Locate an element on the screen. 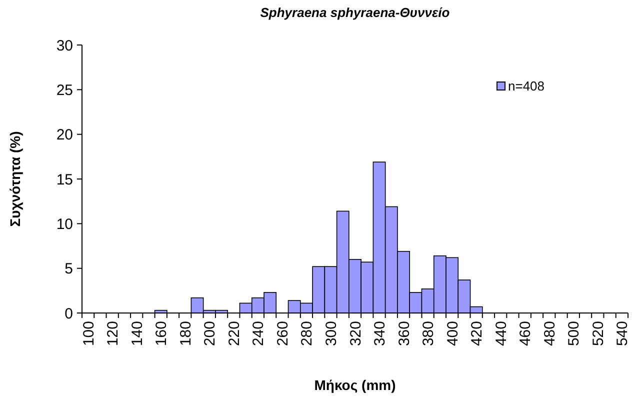  x-tick-label: 220 is located at coordinates (234, 333).